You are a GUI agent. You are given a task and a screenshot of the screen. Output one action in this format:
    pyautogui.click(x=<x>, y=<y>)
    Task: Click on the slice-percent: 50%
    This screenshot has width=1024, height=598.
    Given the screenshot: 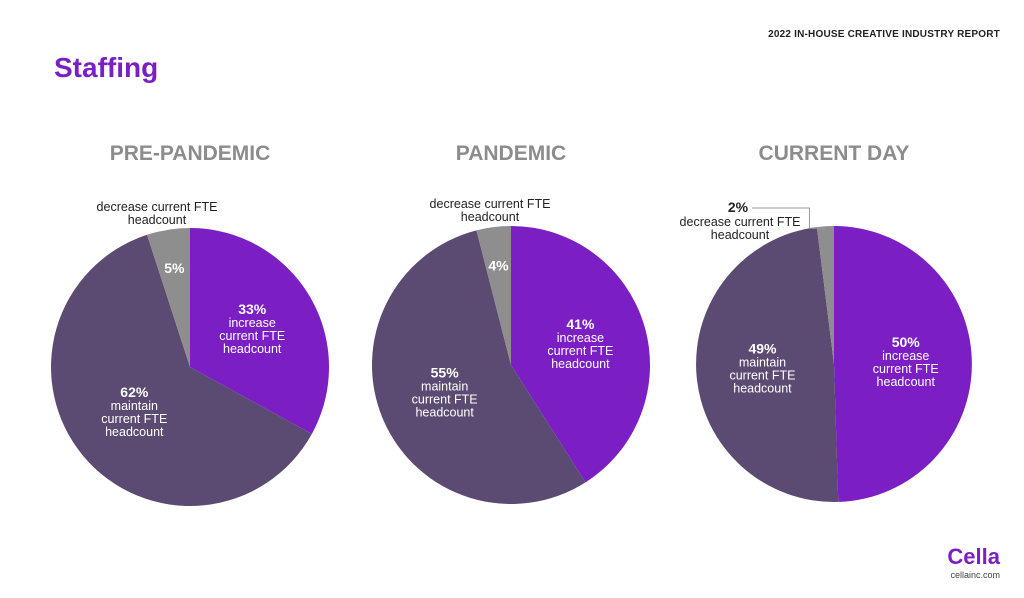 What is the action you would take?
    pyautogui.click(x=906, y=342)
    